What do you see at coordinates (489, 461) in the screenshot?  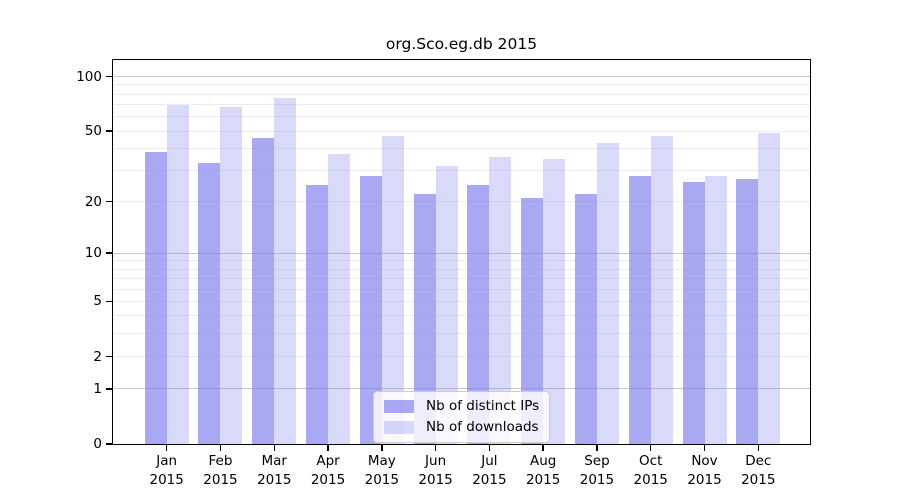 I see `x-tick-month: Jul` at bounding box center [489, 461].